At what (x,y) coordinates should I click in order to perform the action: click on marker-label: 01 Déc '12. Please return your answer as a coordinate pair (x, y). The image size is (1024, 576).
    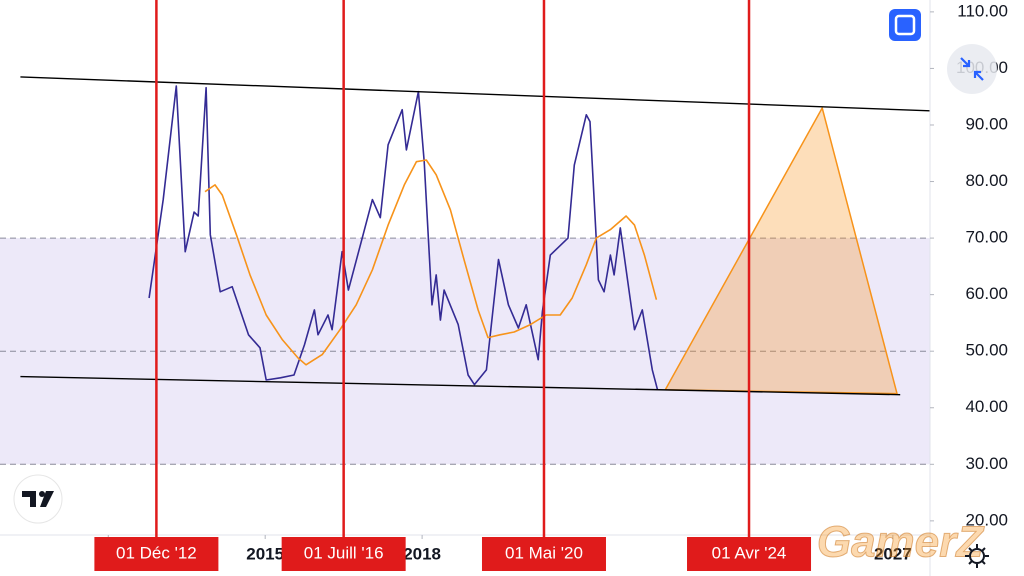
    Looking at the image, I should click on (156, 552).